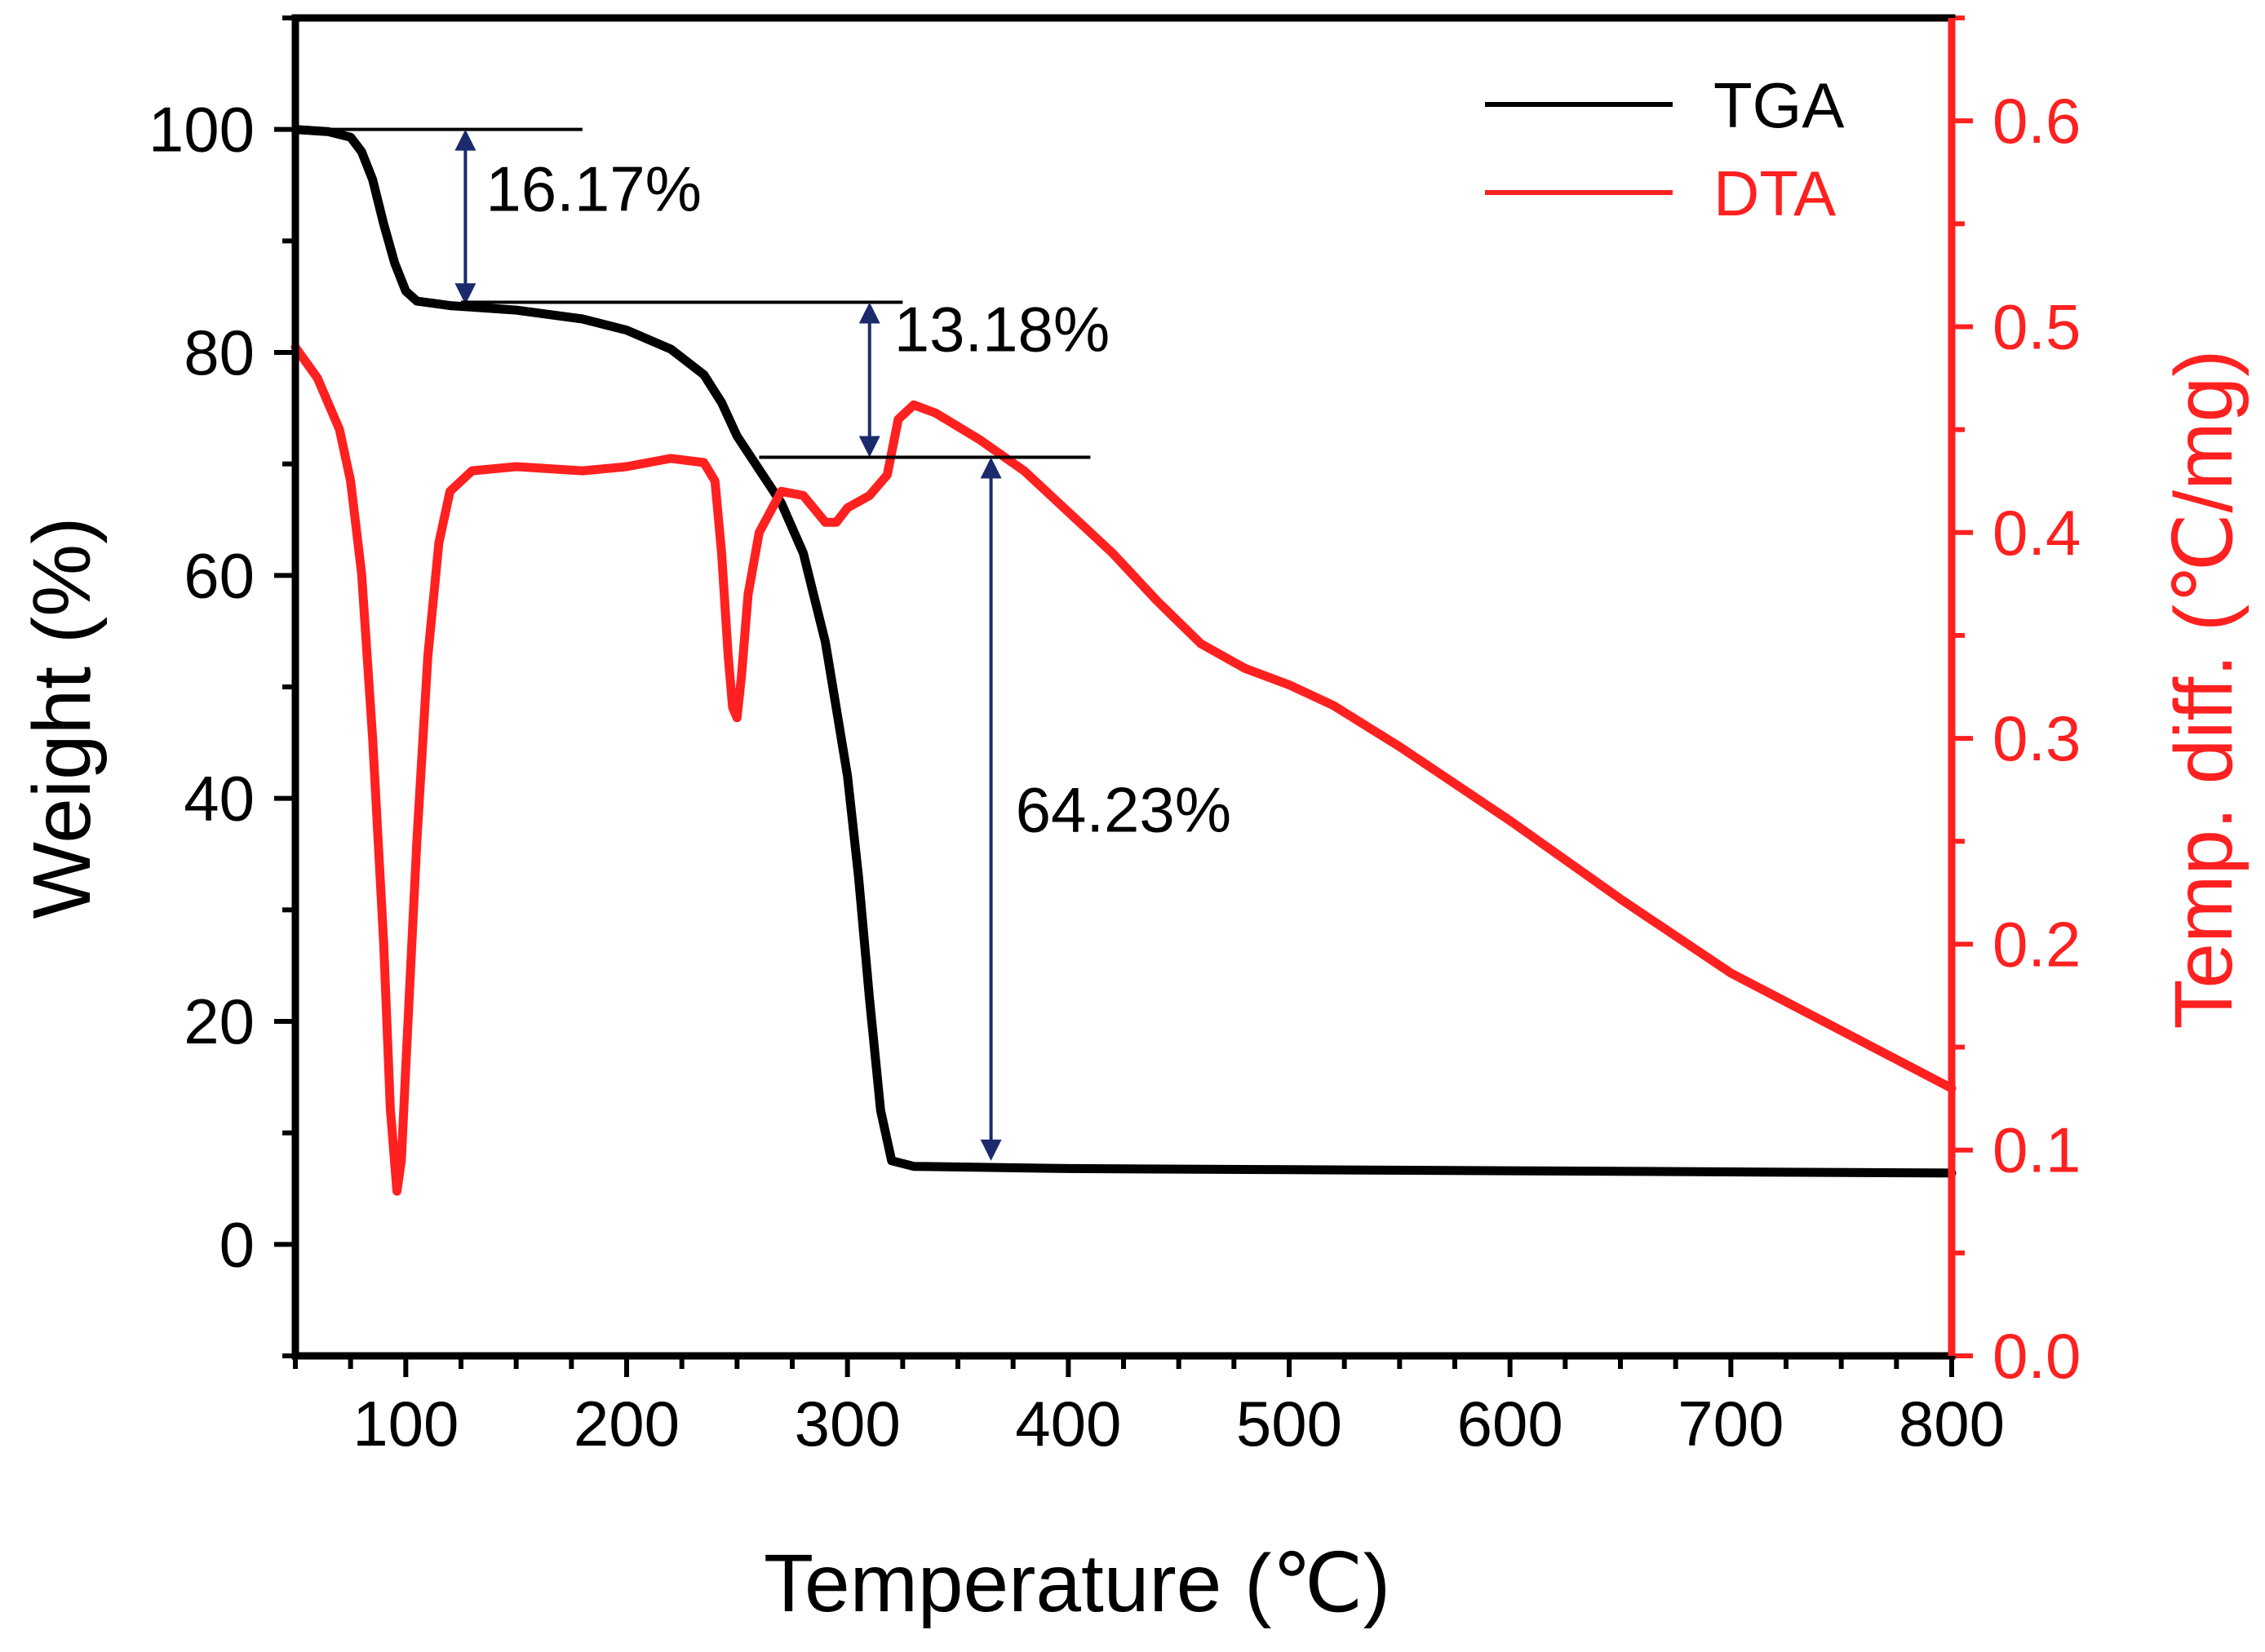 This screenshot has height=1652, width=2265. Describe the element at coordinates (593, 189) in the screenshot. I see `annotation-label: 16.17%` at that location.